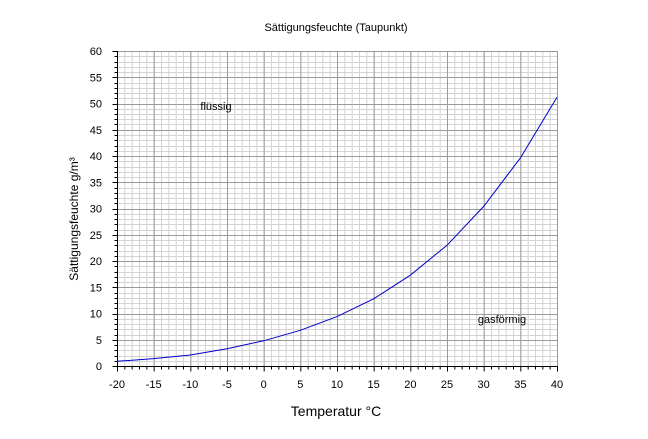 This screenshot has width=648, height=439. What do you see at coordinates (154, 385) in the screenshot?
I see `x-tick-label: -15` at bounding box center [154, 385].